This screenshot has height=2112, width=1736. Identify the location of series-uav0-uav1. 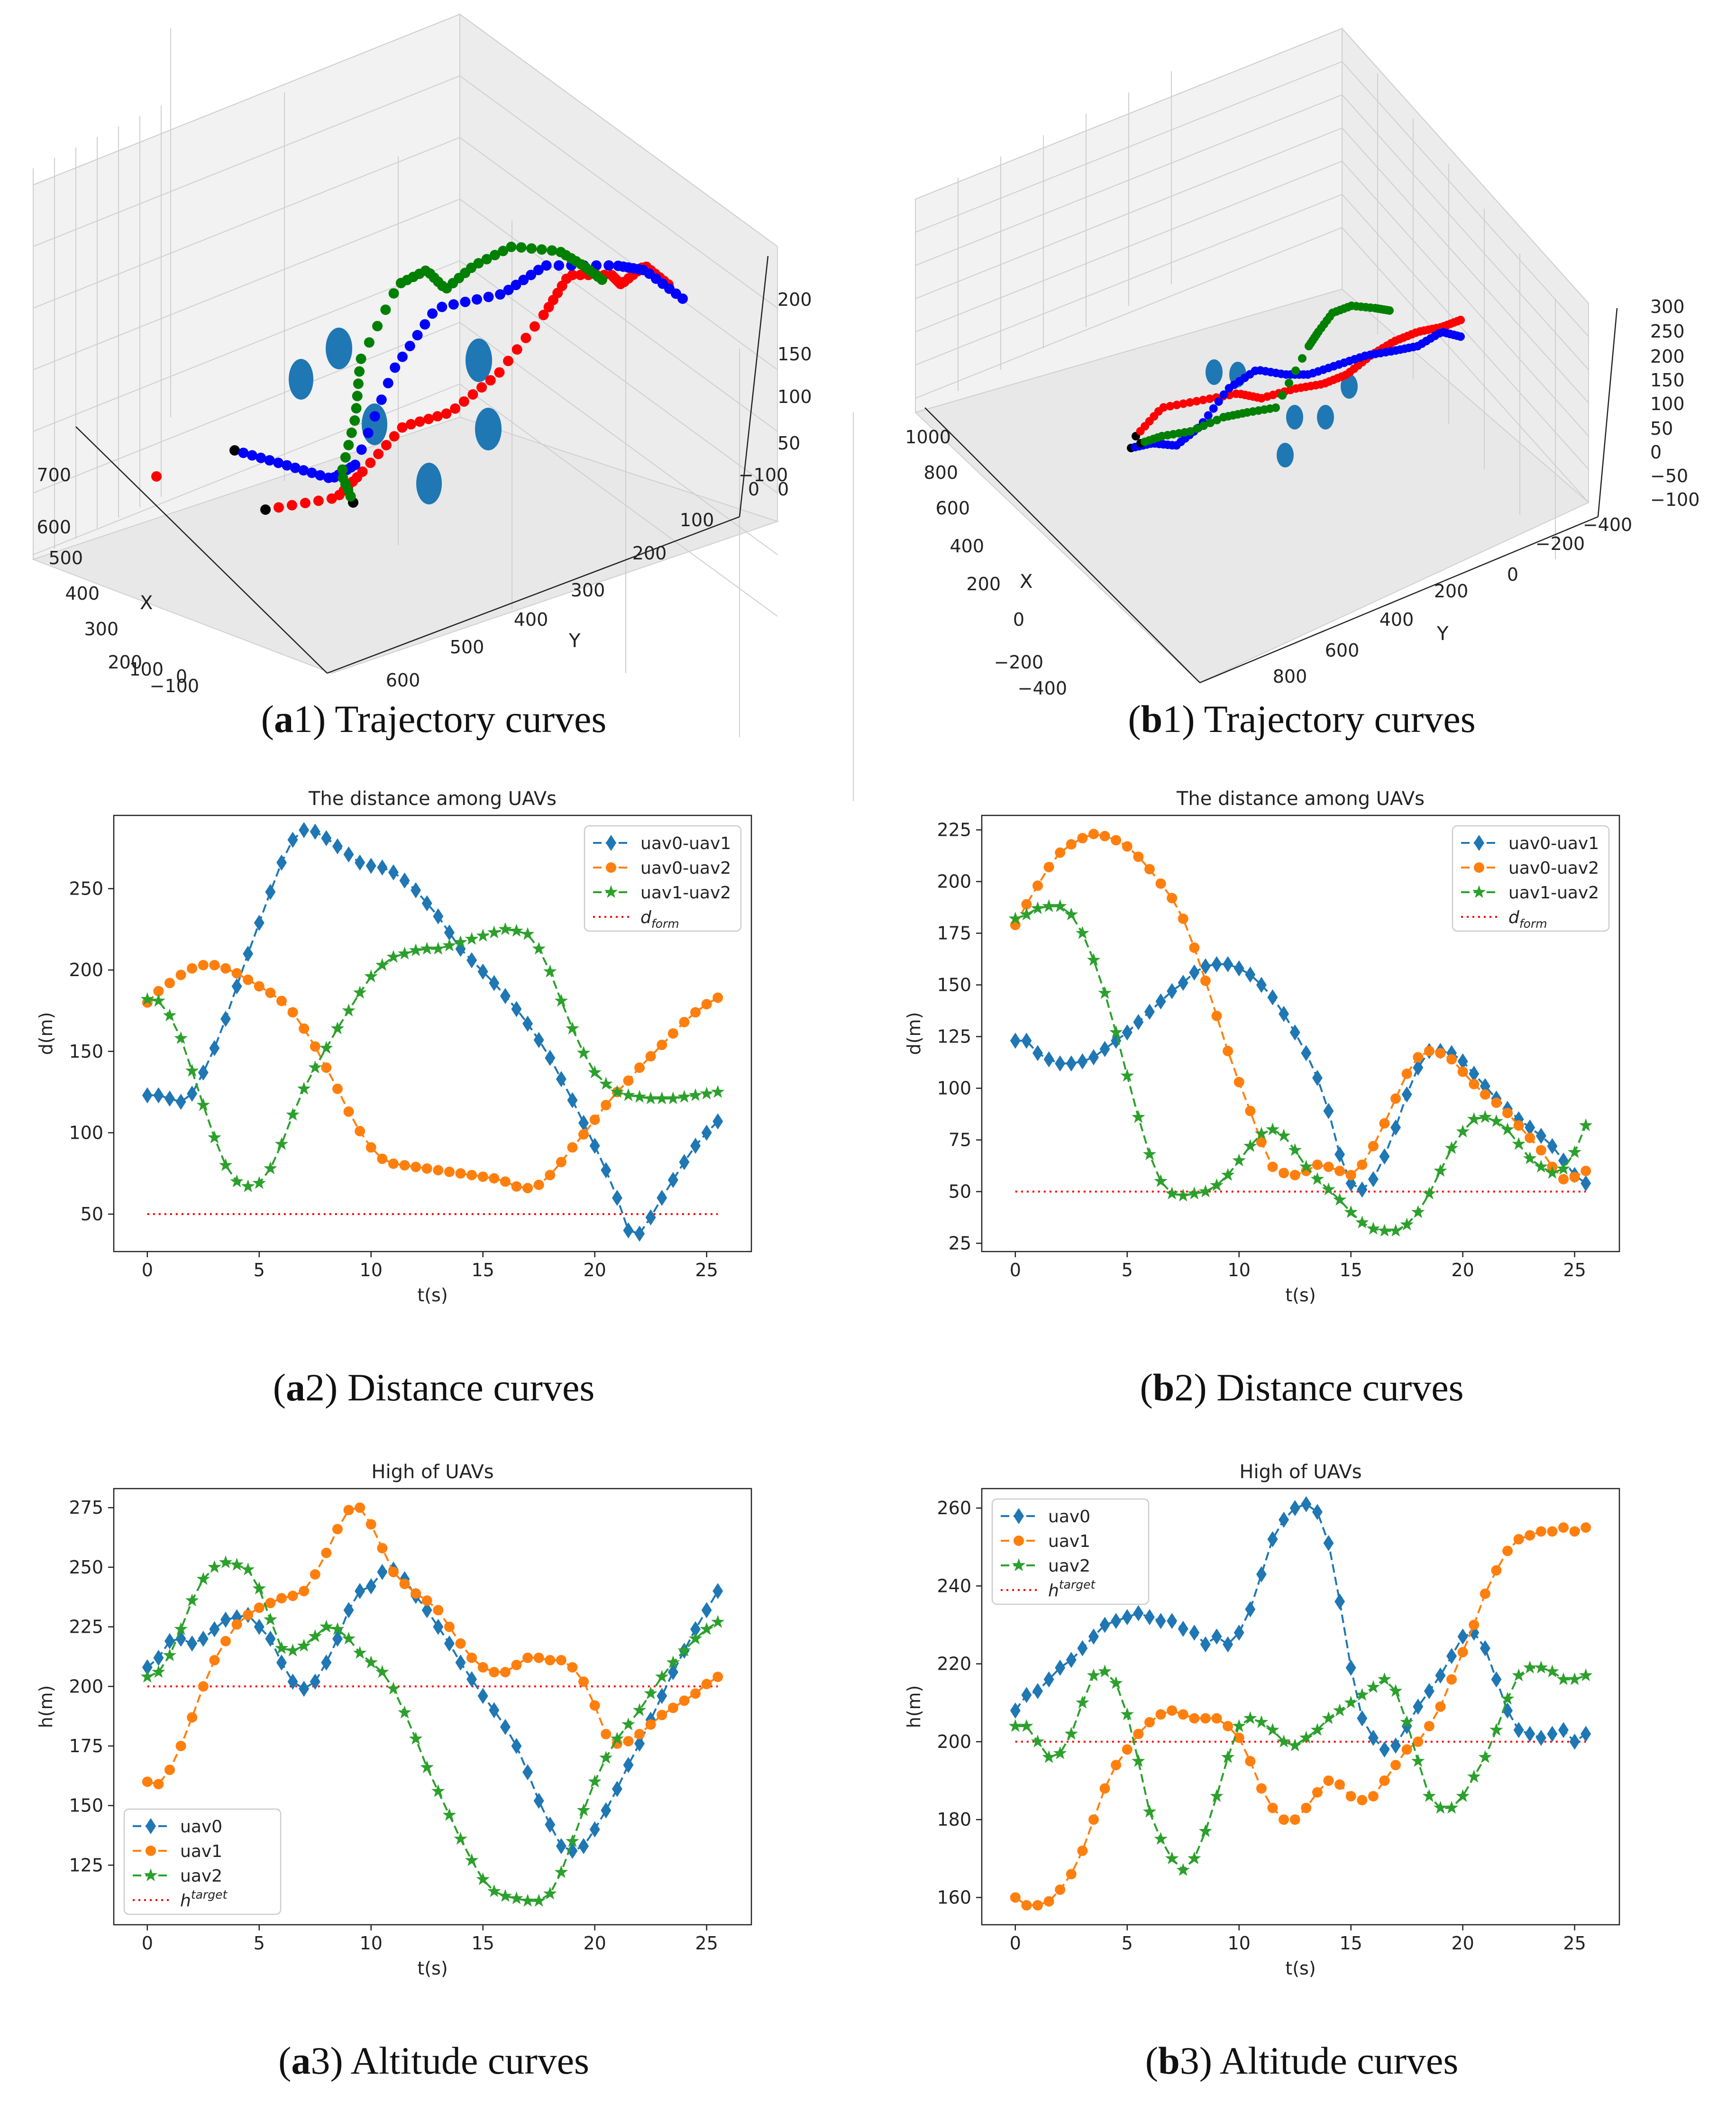
(432, 1032).